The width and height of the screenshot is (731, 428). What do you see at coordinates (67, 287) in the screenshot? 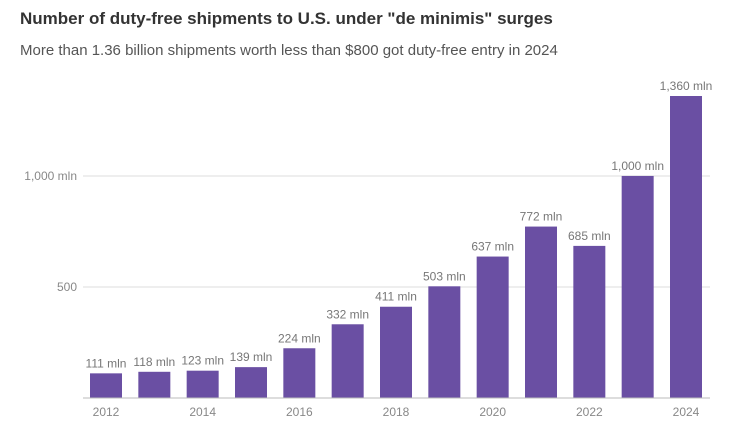
I see `y-tick-label: 500` at bounding box center [67, 287].